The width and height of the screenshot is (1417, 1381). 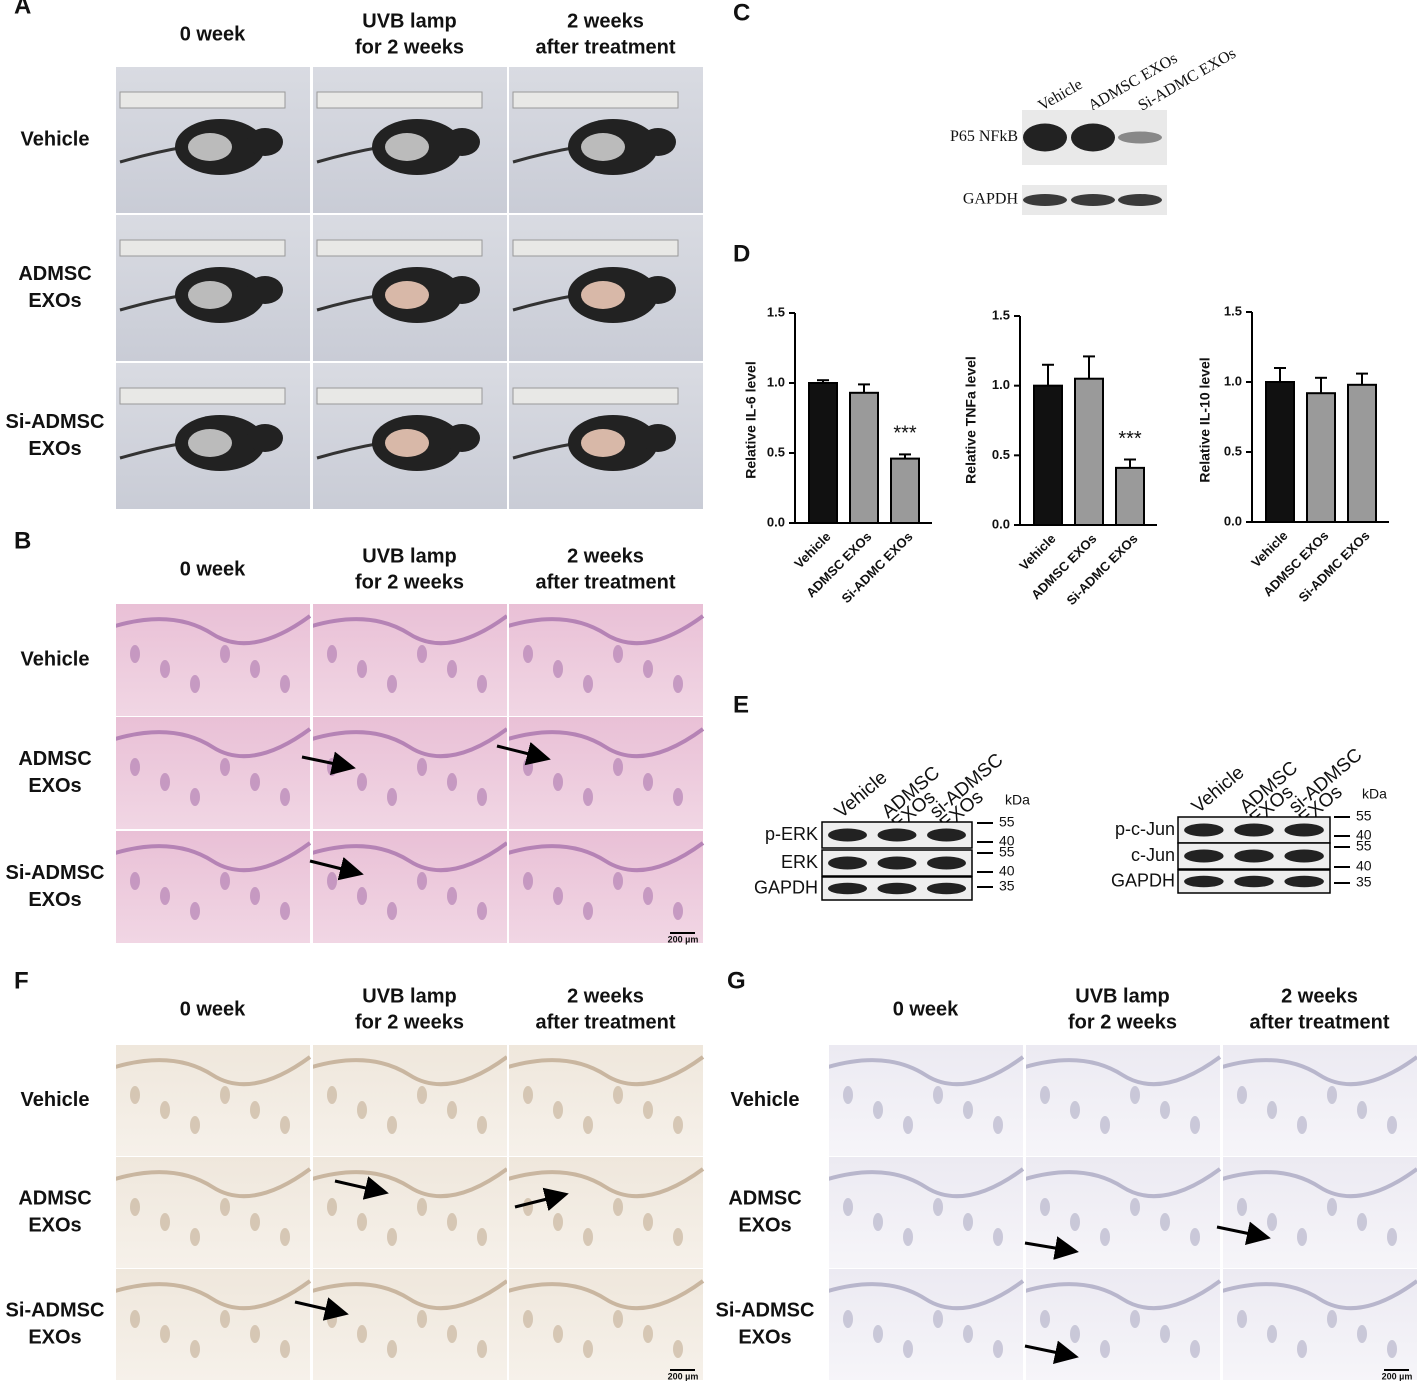 What do you see at coordinates (605, 556) in the screenshot?
I see `column-header: 2 weeks` at bounding box center [605, 556].